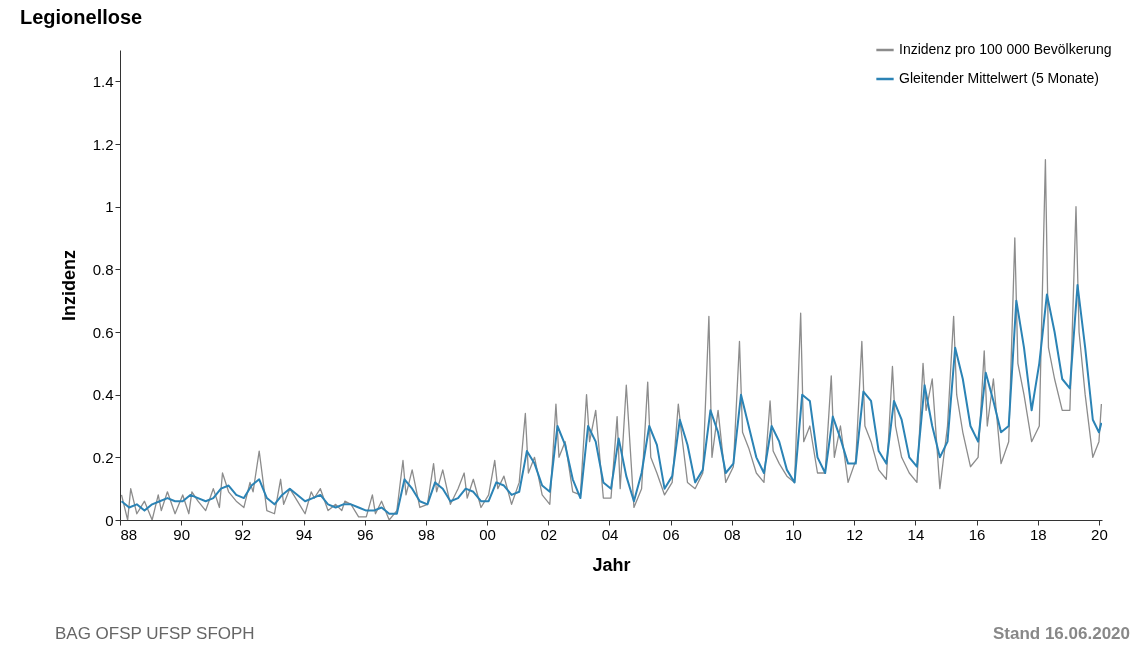 The height and width of the screenshot is (653, 1139). Describe the element at coordinates (671, 534) in the screenshot. I see `x-tick-label: 06` at that location.